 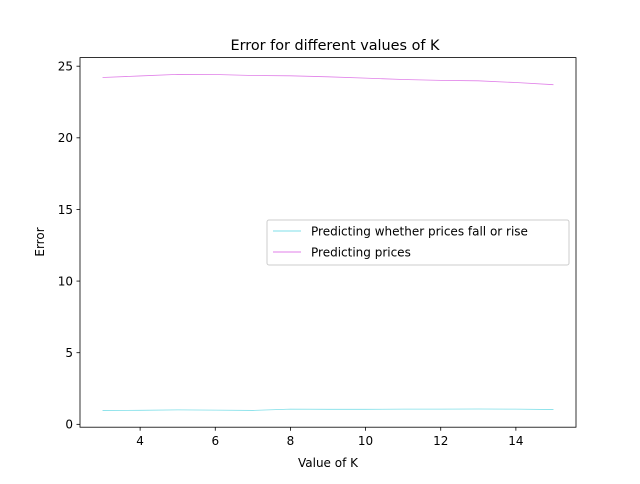 What do you see at coordinates (365, 441) in the screenshot?
I see `x-tick-label: 10` at bounding box center [365, 441].